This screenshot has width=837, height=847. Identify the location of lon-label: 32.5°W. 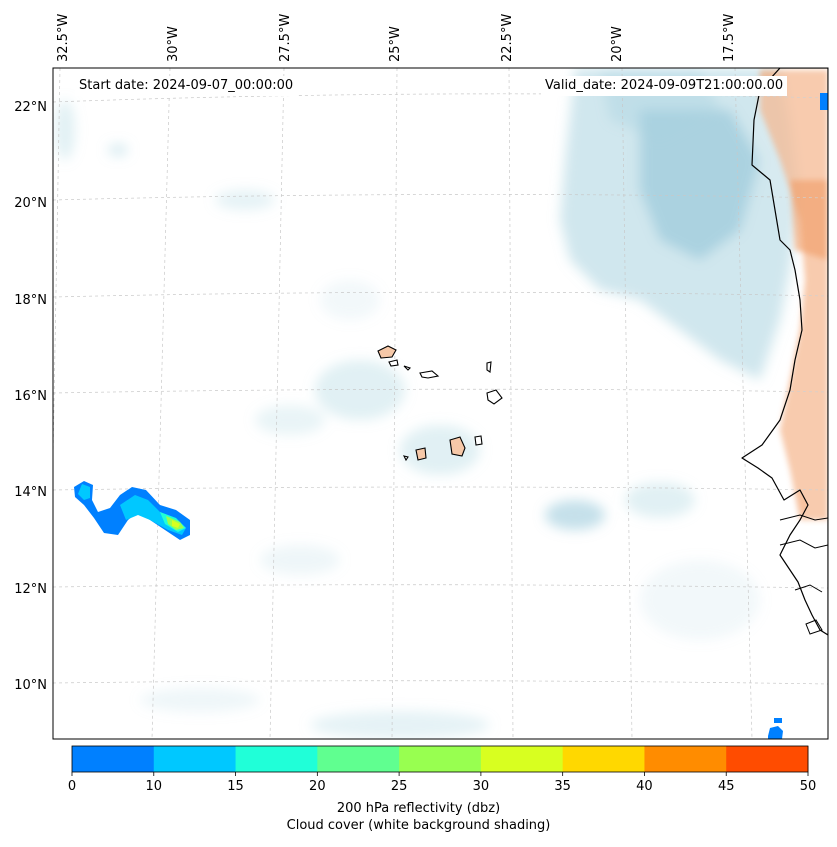
(63, 38).